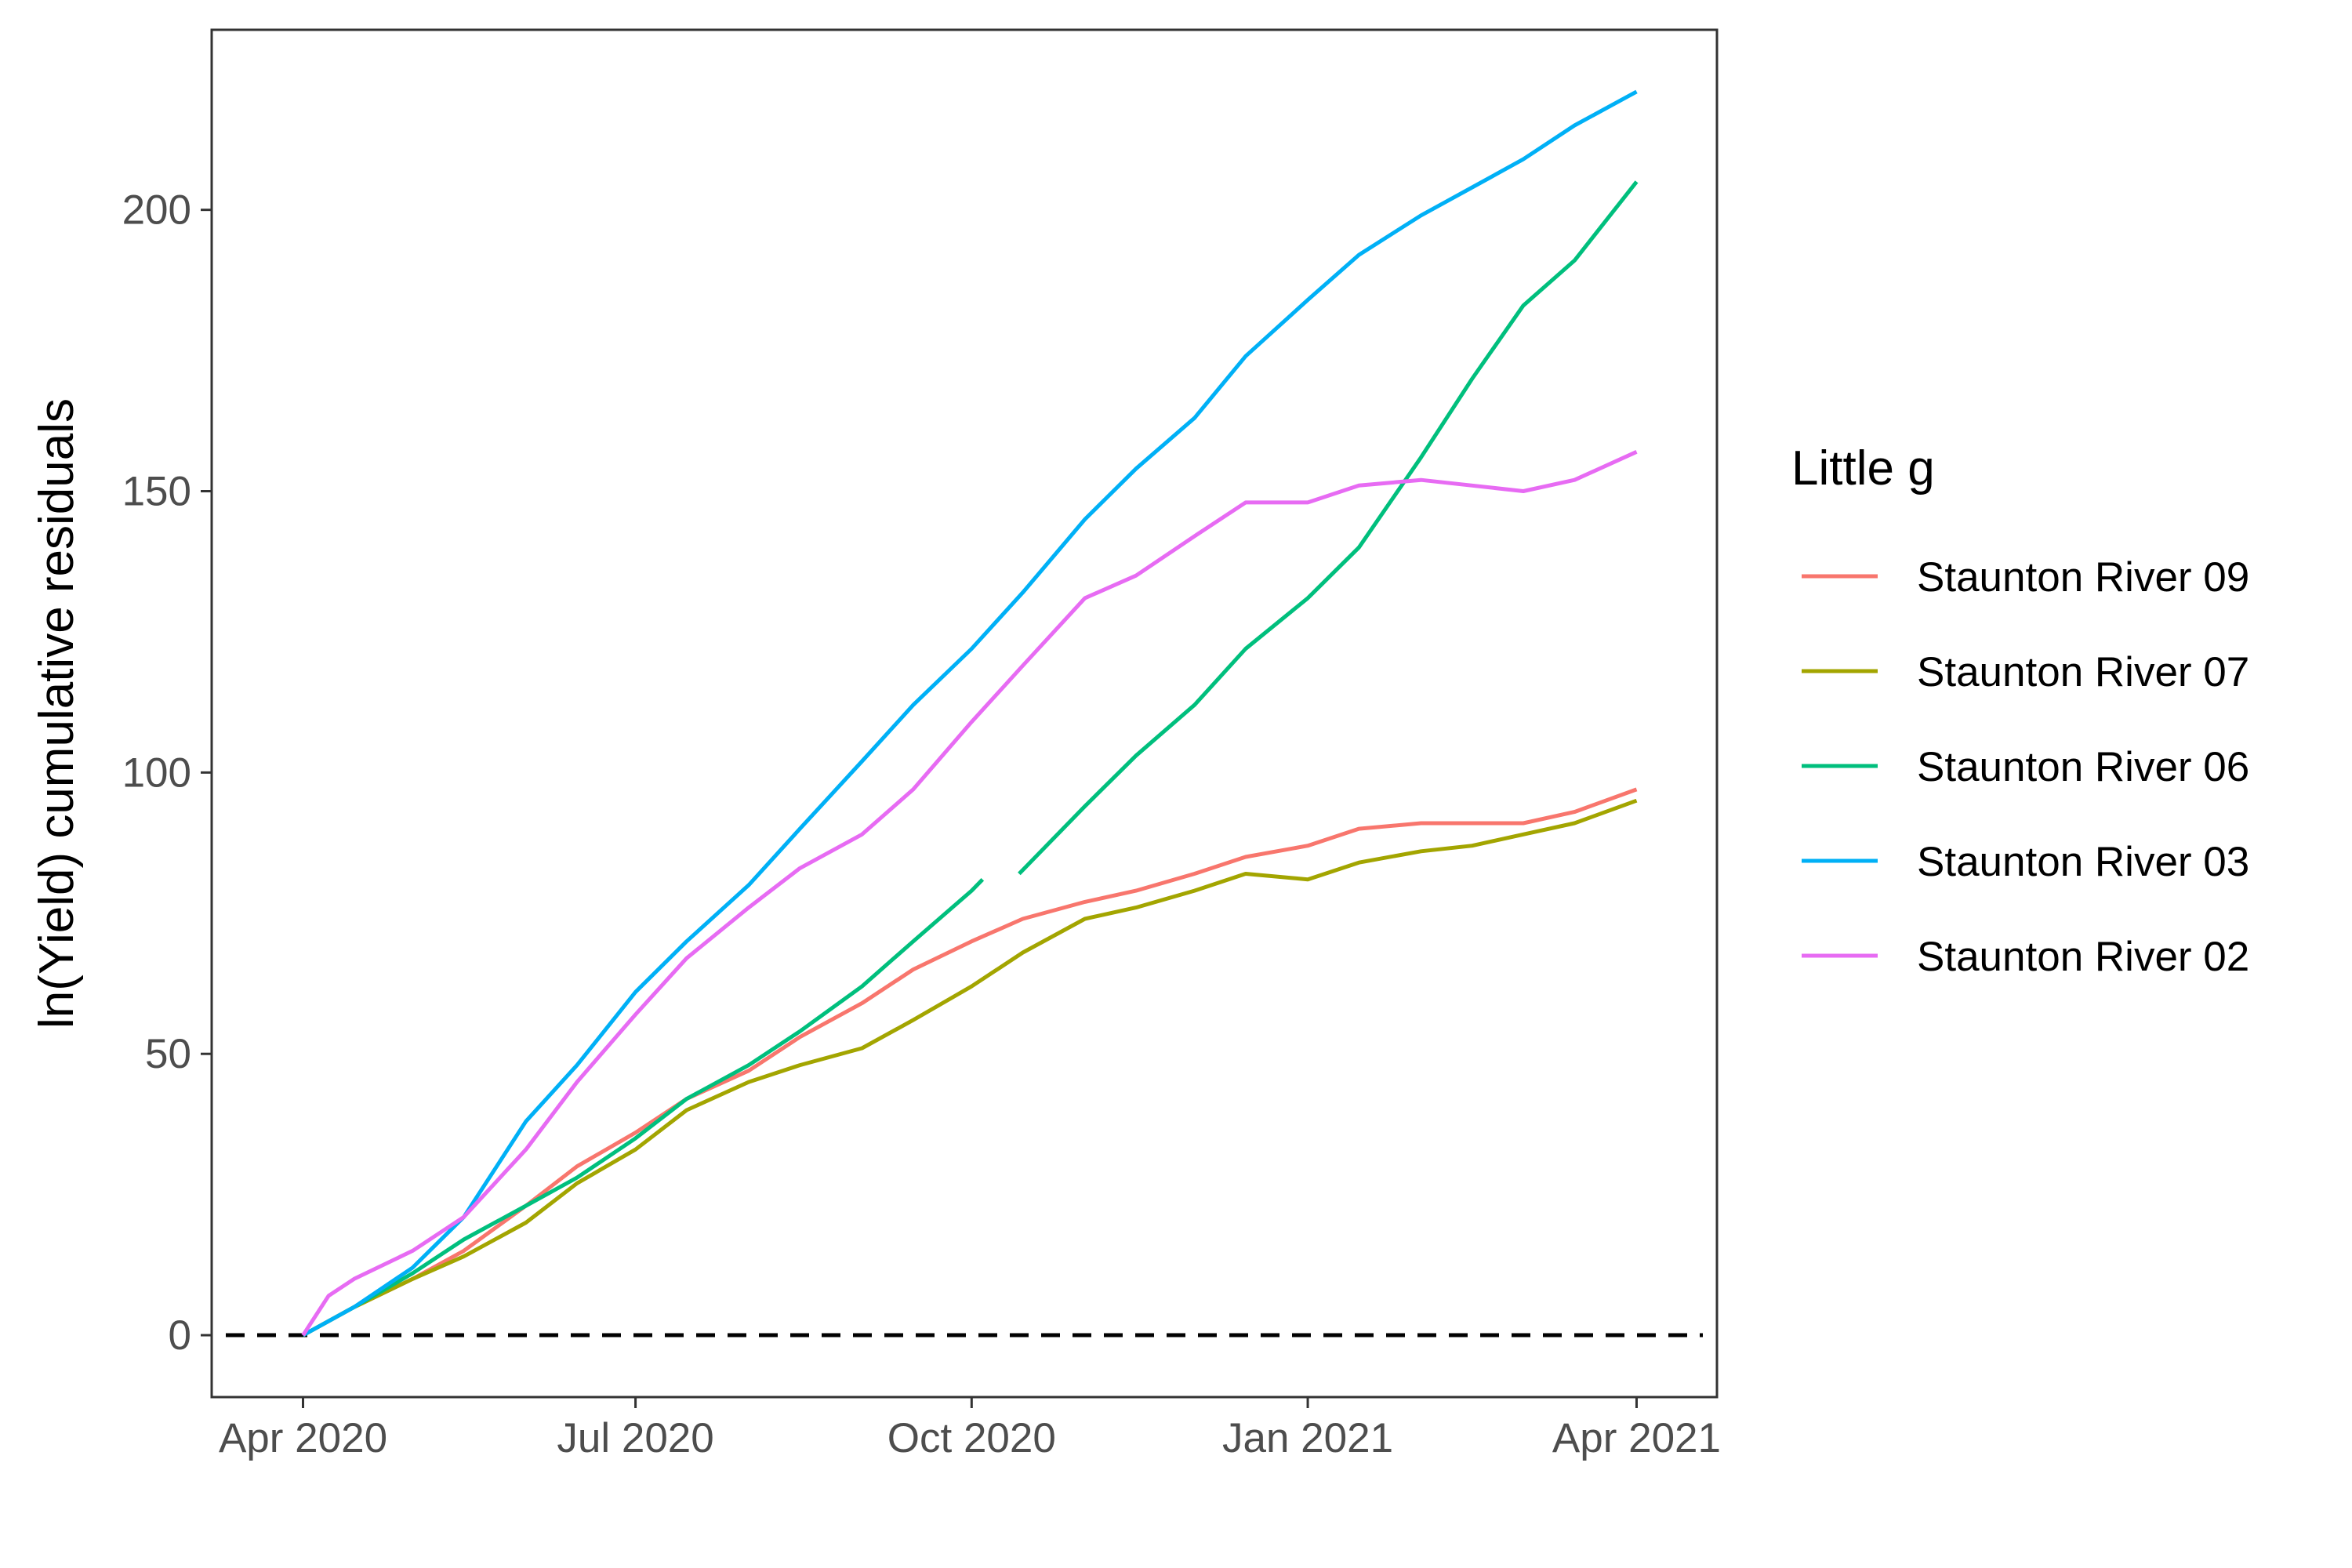  I want to click on x-axis: Apr 2020 Jul 2020 Oct 2020 Jan 2021 Apr 2021, so click(970, 1429).